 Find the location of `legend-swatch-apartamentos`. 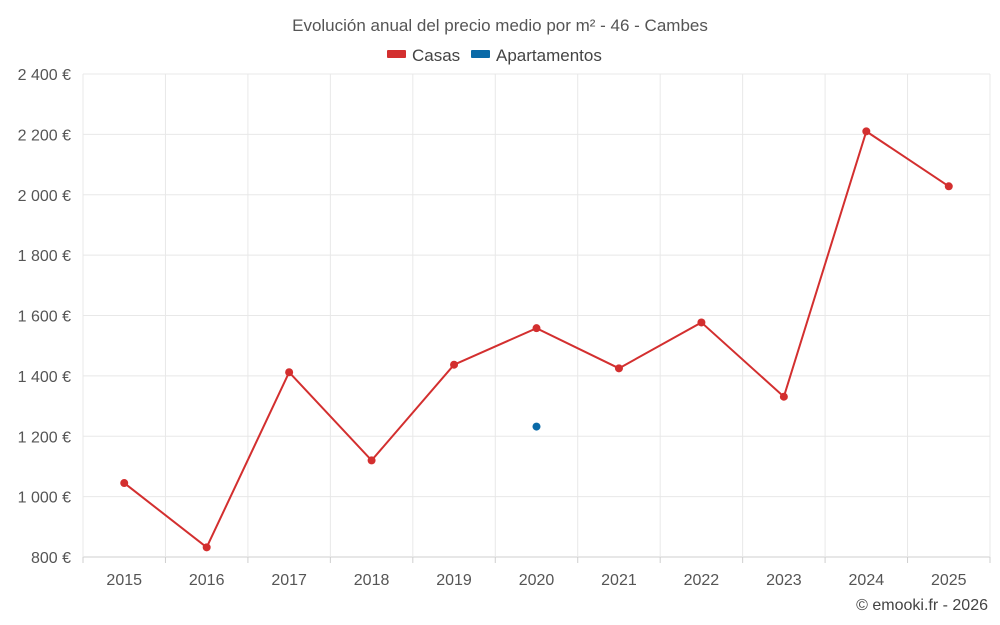

legend-swatch-apartamentos is located at coordinates (480, 54).